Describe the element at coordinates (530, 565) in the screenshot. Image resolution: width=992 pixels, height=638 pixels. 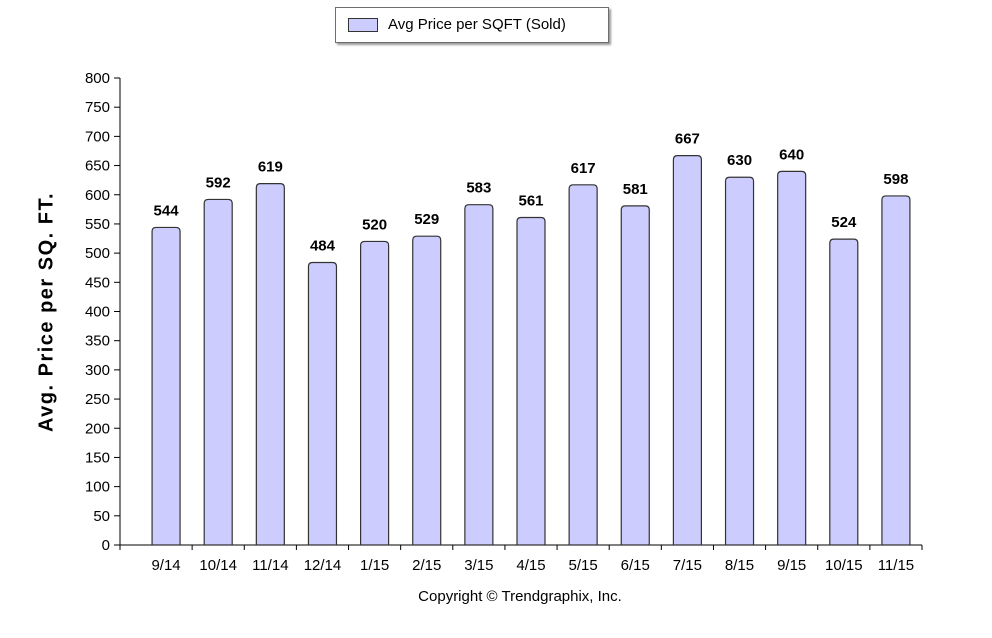
I see `x-tick-label: 4/15` at that location.